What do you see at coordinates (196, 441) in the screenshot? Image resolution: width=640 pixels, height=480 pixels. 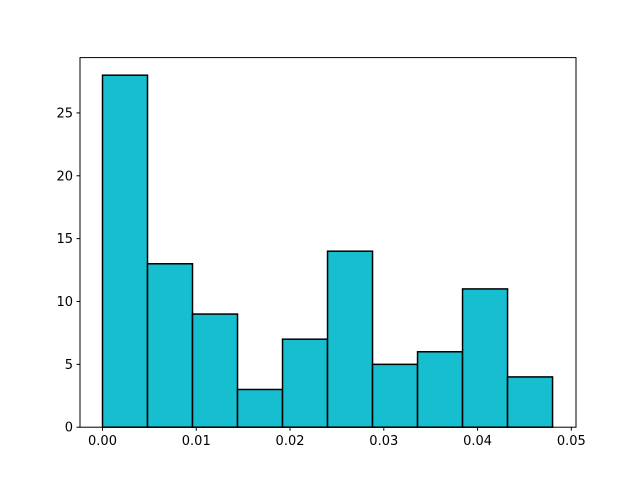 I see `x-tick-label: 0.01` at bounding box center [196, 441].